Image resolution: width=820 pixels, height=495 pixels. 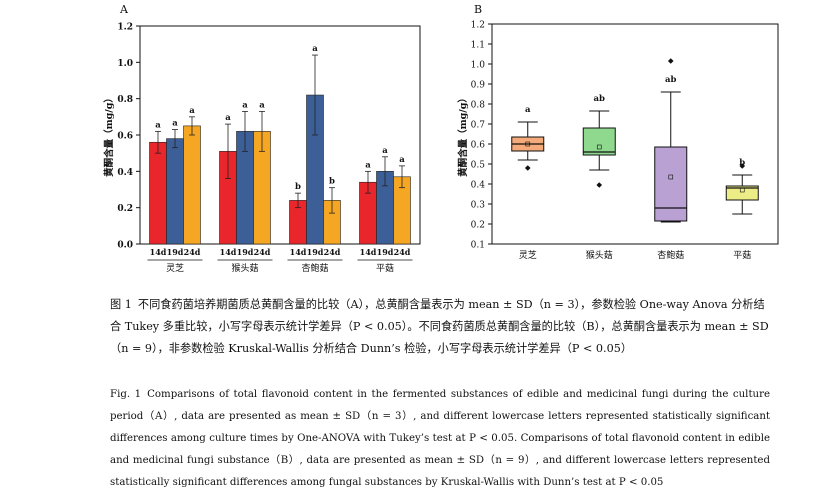 I want to click on panel-b-ylabel: 黄酮含量（mg/g）, so click(x=463, y=135).